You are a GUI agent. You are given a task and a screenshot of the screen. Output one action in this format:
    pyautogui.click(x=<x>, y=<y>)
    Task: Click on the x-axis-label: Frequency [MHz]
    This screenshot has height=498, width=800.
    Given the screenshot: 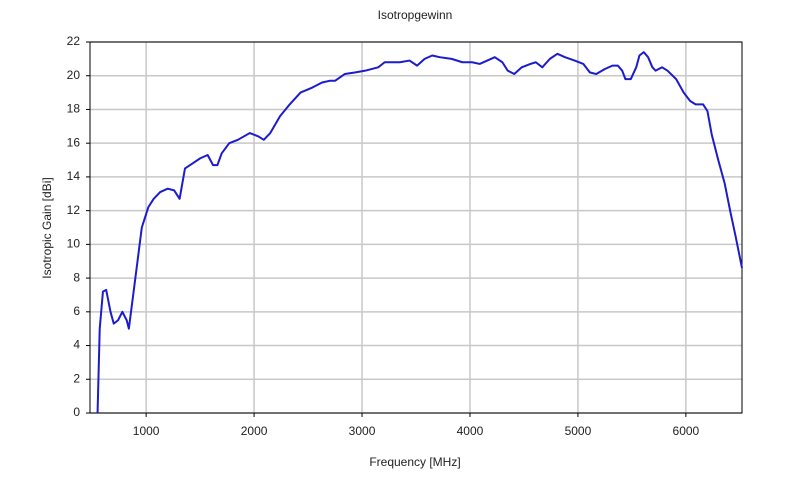 What is the action you would take?
    pyautogui.click(x=414, y=462)
    